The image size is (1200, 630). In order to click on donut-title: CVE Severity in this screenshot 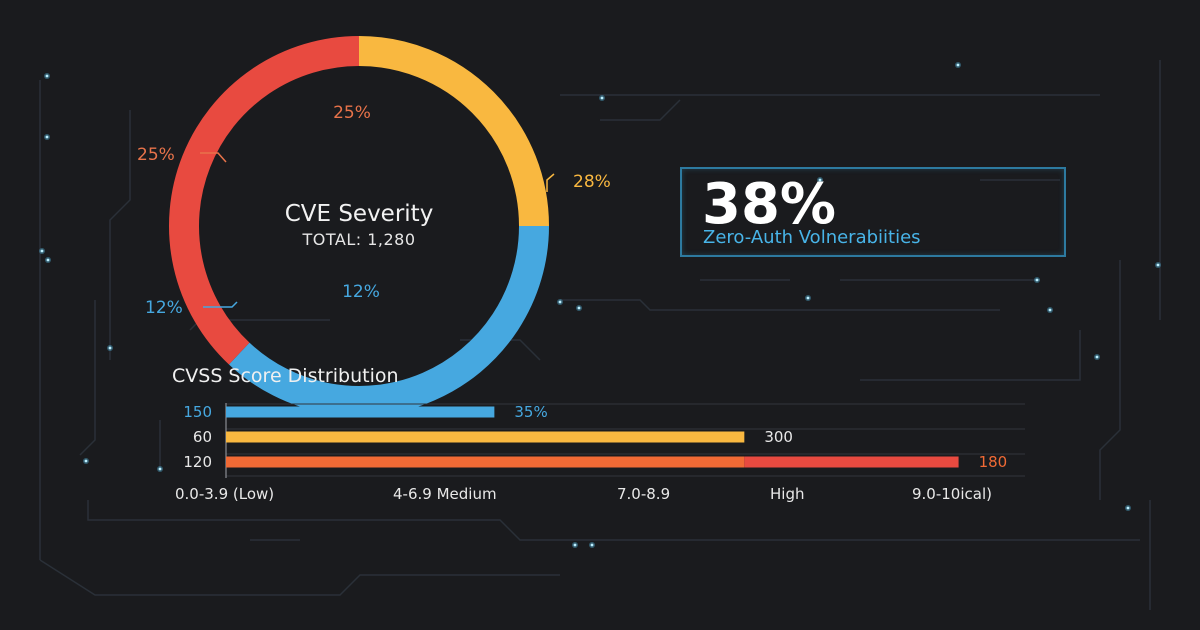, I will do `click(359, 214)`.